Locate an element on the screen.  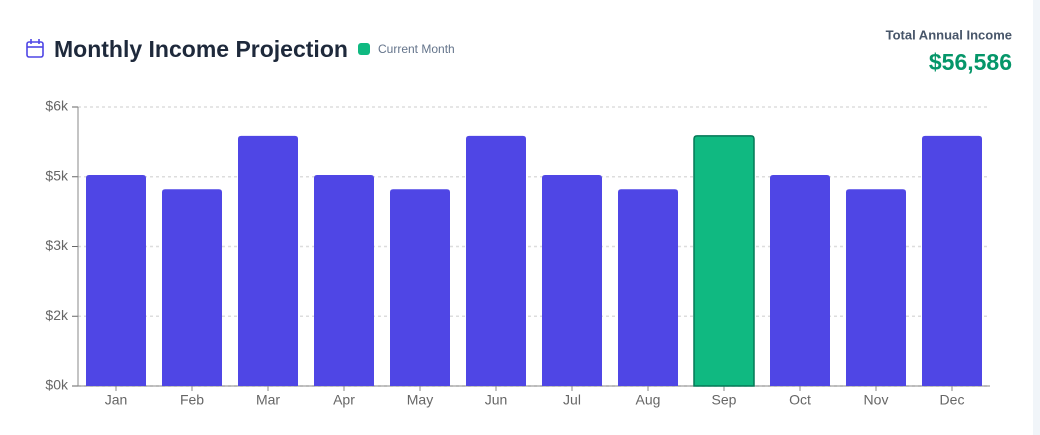
legend-label: Current Month is located at coordinates (416, 49).